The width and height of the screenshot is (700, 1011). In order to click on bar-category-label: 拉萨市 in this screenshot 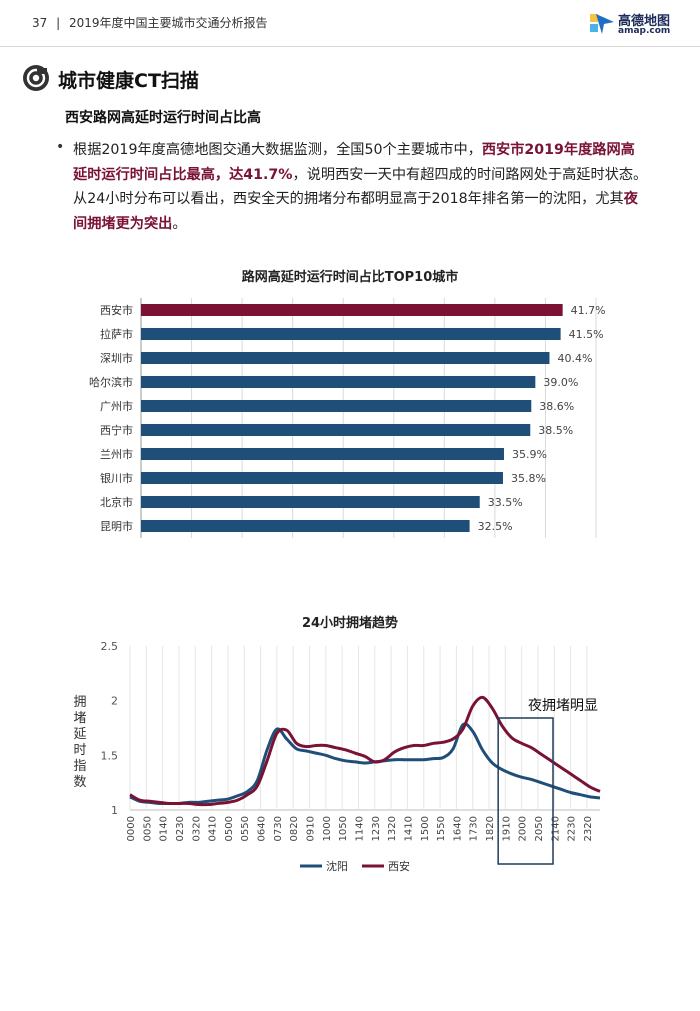, I will do `click(116, 334)`.